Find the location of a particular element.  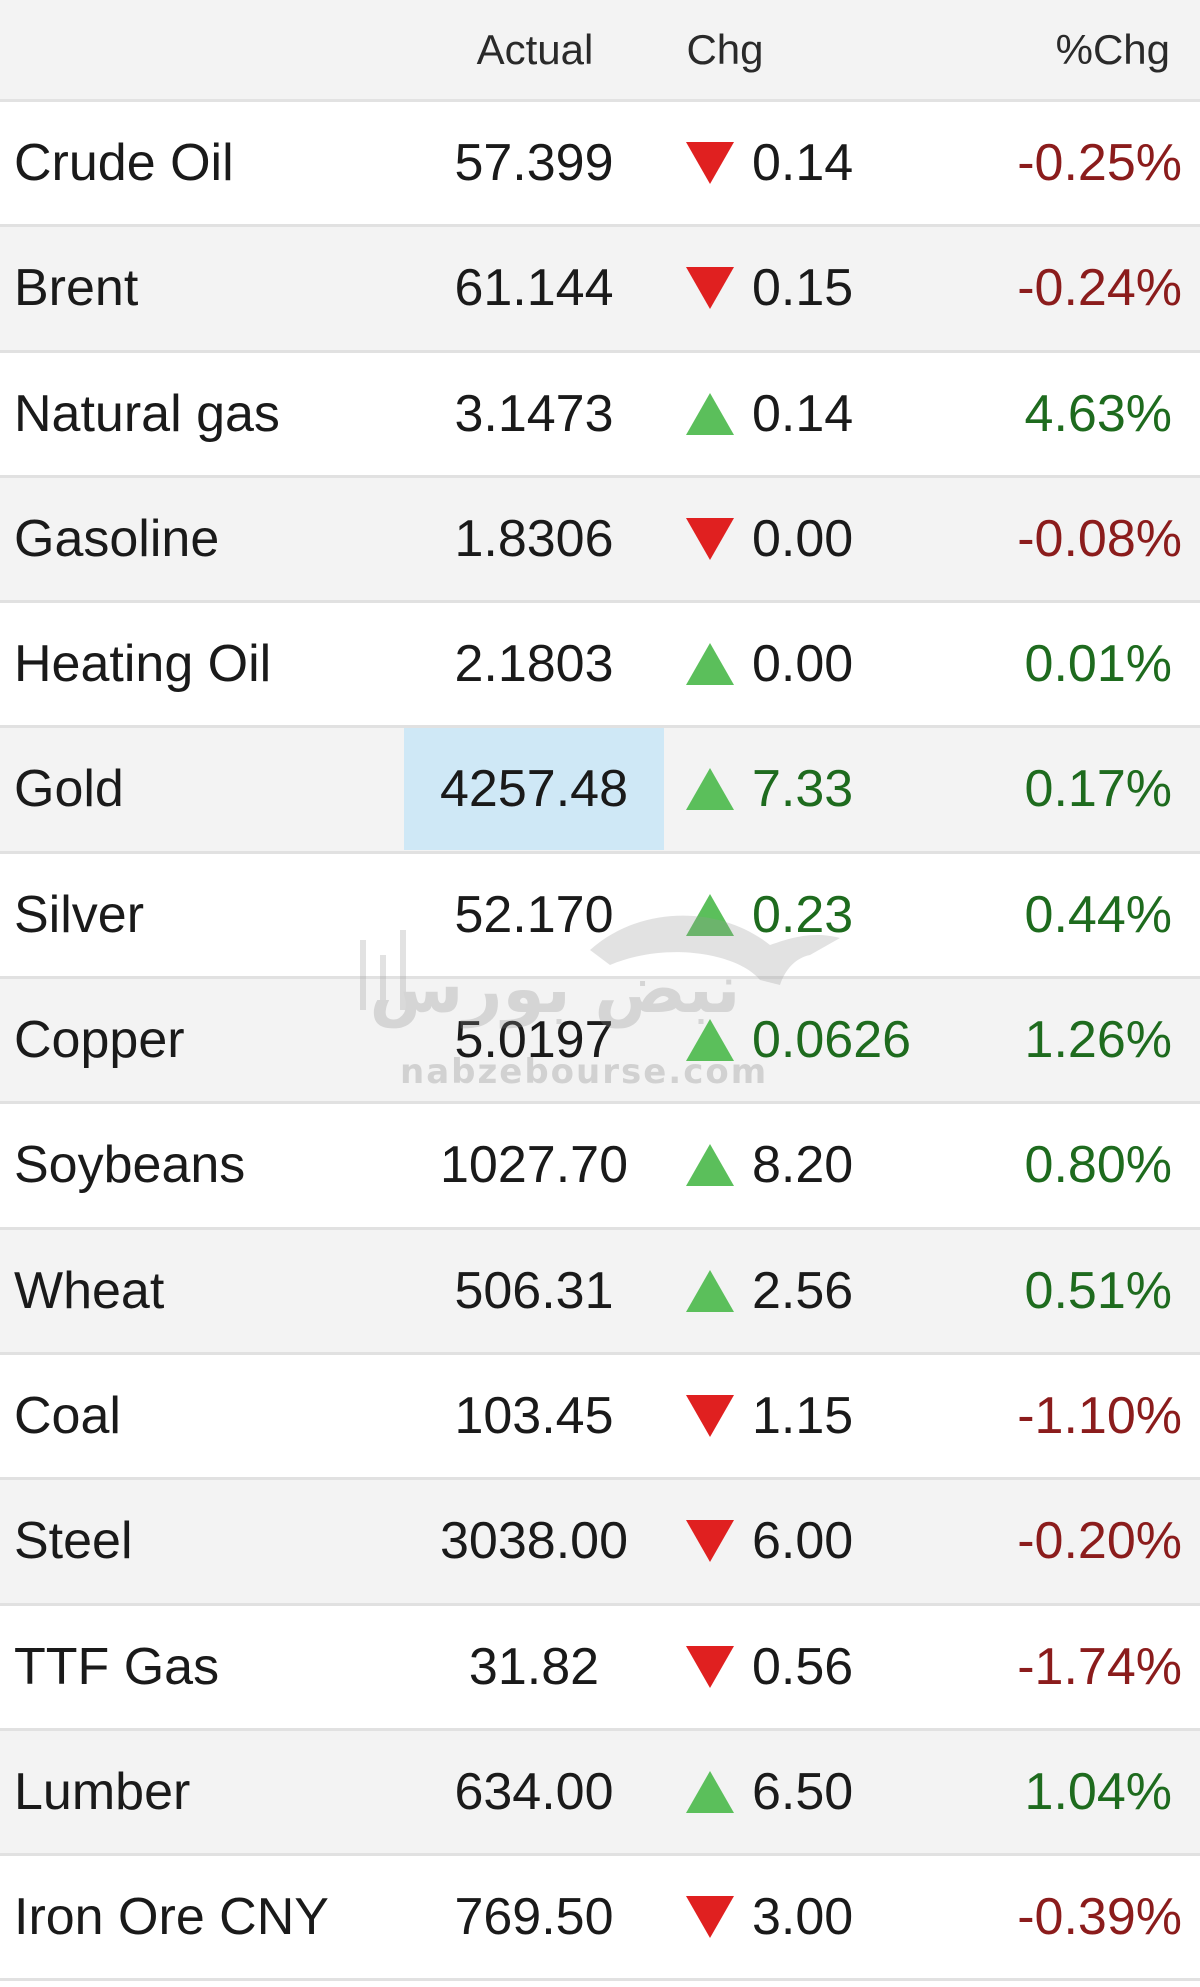

table-row: Silver 52.170 0.23 0.44% is located at coordinates (600, 916).